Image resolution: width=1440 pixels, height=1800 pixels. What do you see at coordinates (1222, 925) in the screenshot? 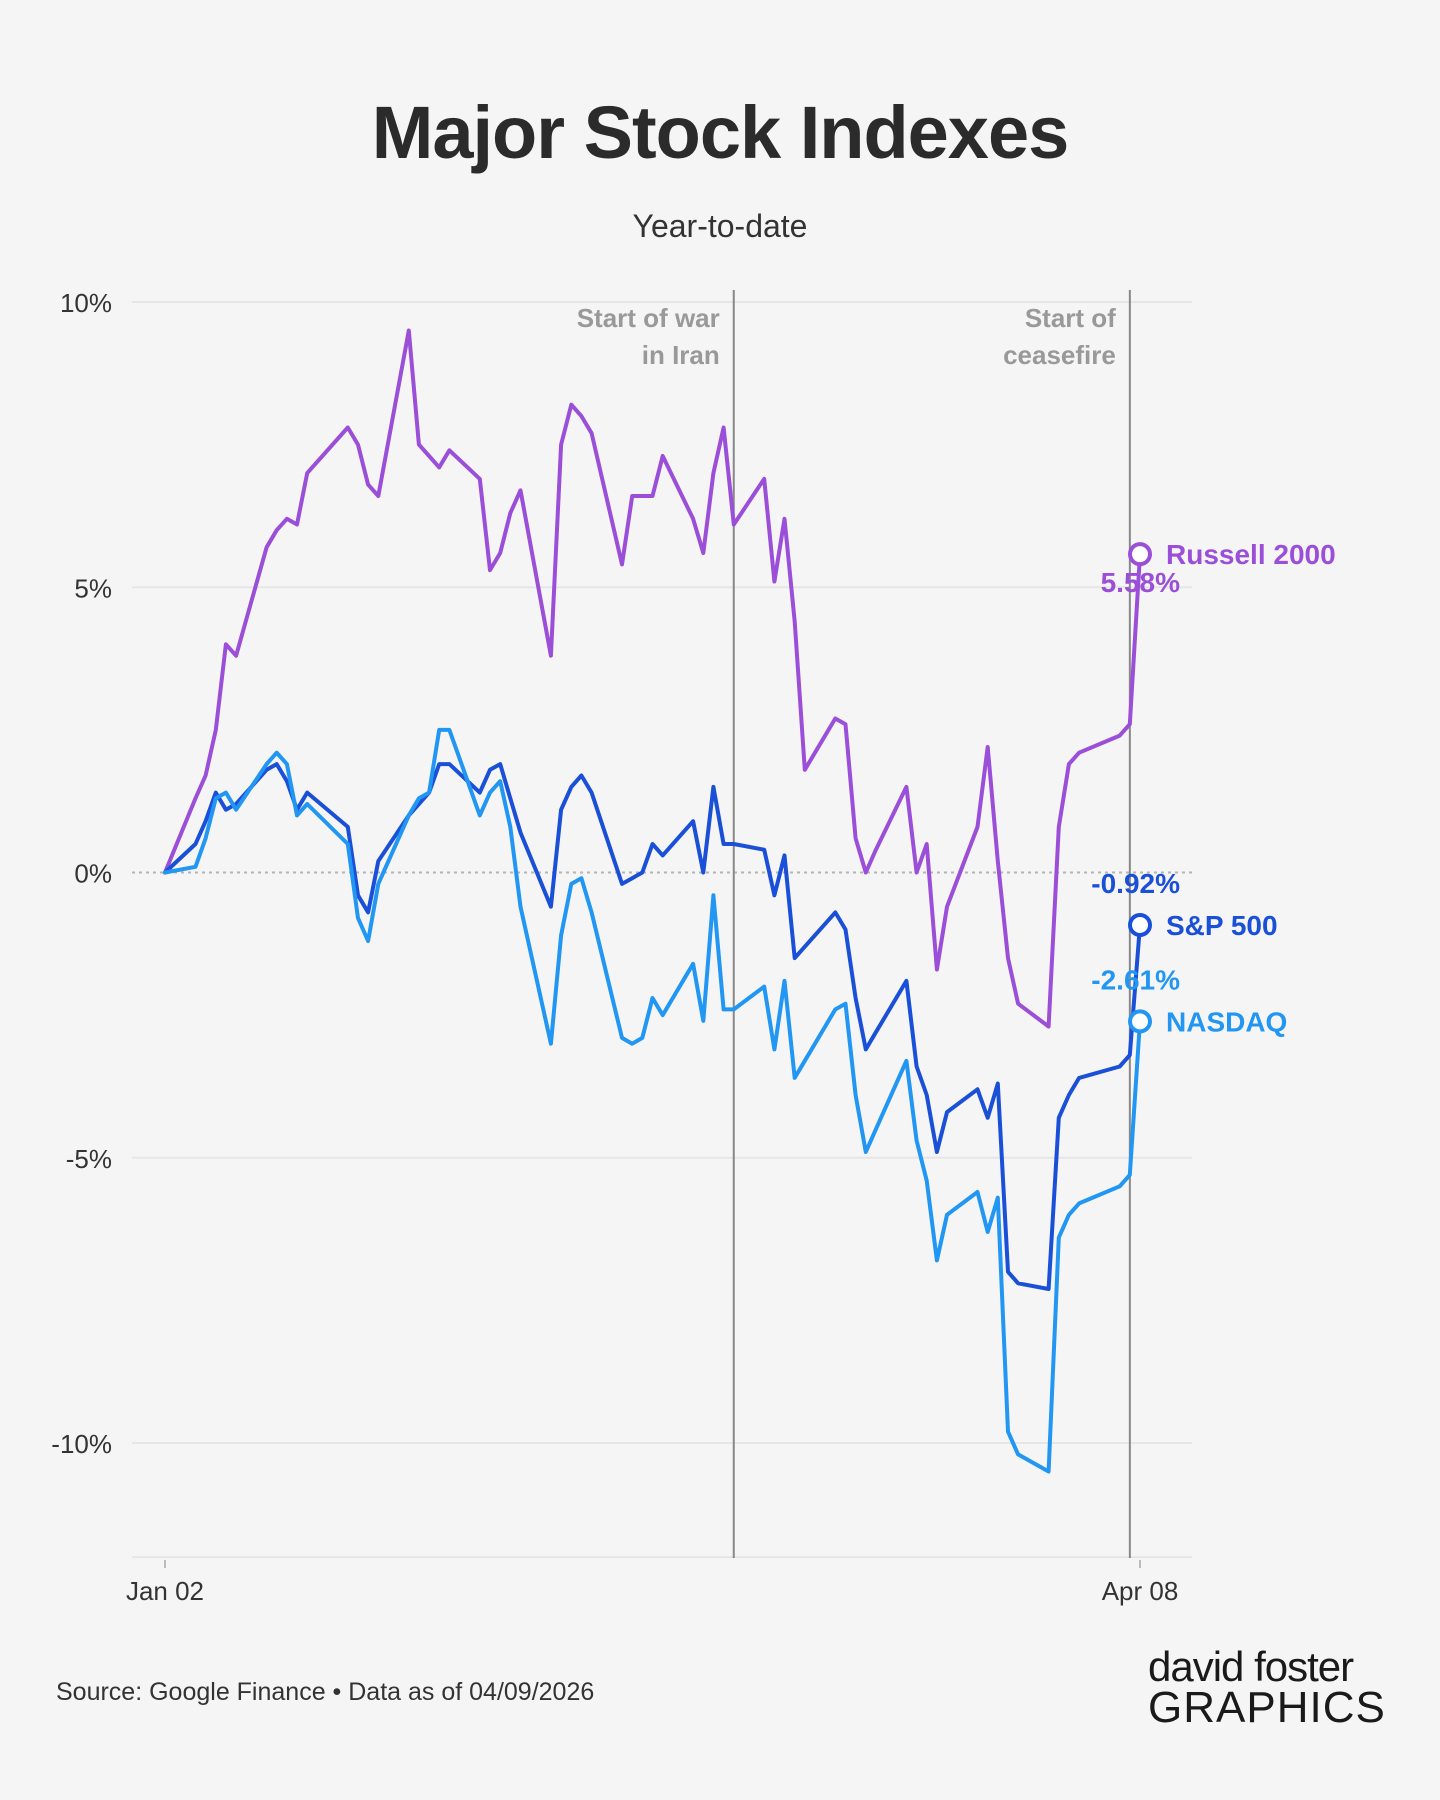
I see `series-name-label: S&P 500` at bounding box center [1222, 925].